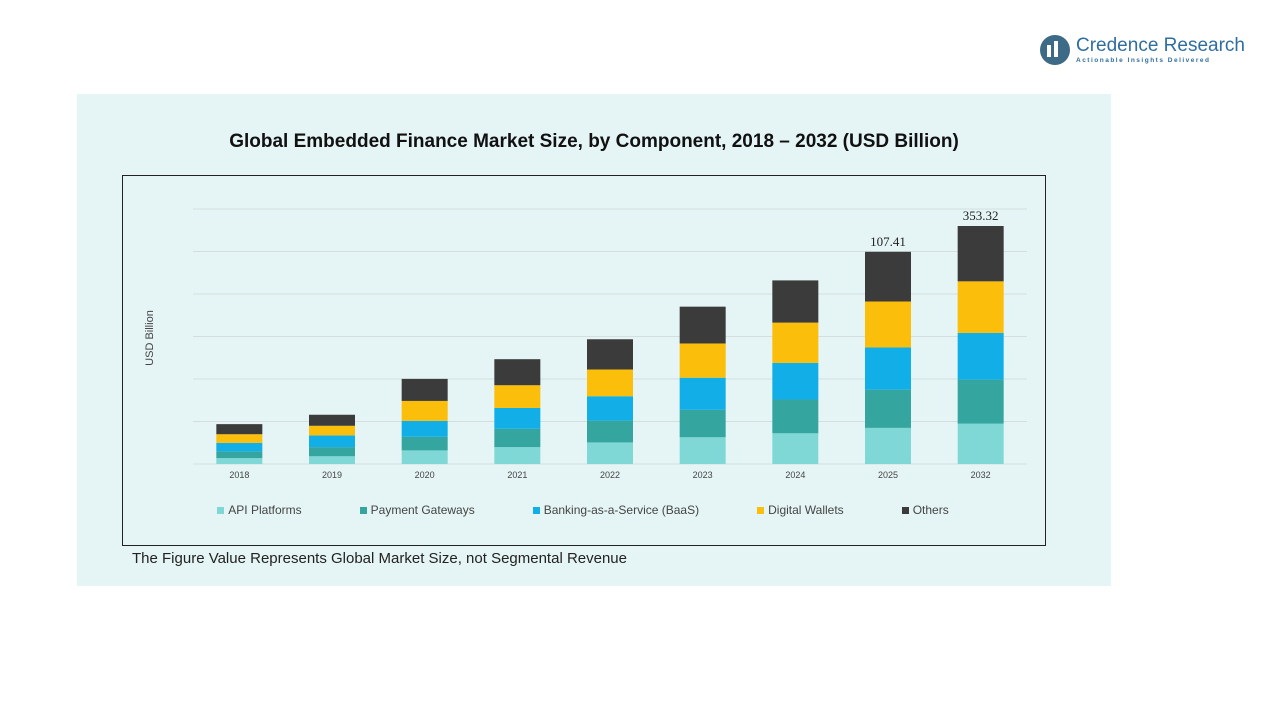 The height and width of the screenshot is (720, 1280). What do you see at coordinates (980, 401) in the screenshot?
I see `bar-segment-payment-gateways-2032` at bounding box center [980, 401].